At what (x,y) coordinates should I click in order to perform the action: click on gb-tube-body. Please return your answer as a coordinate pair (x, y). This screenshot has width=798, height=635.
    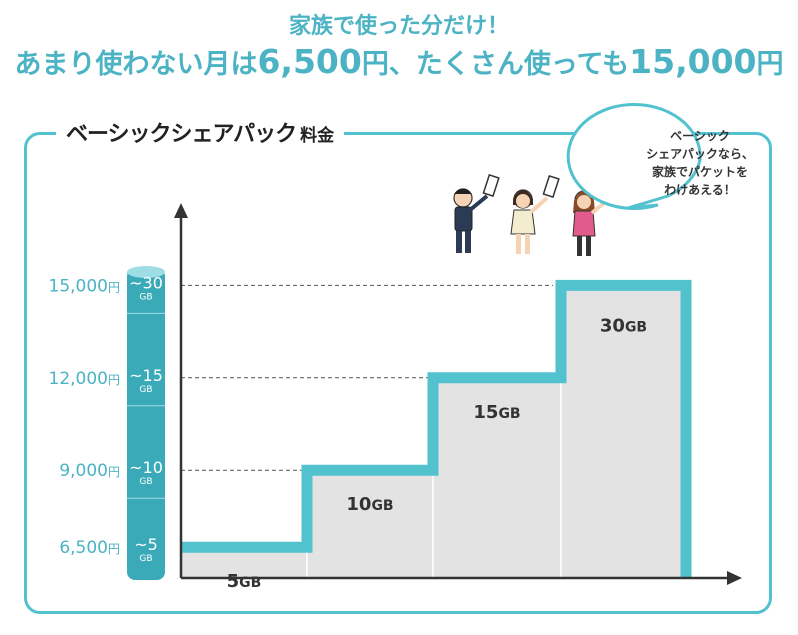
    Looking at the image, I should click on (146, 424).